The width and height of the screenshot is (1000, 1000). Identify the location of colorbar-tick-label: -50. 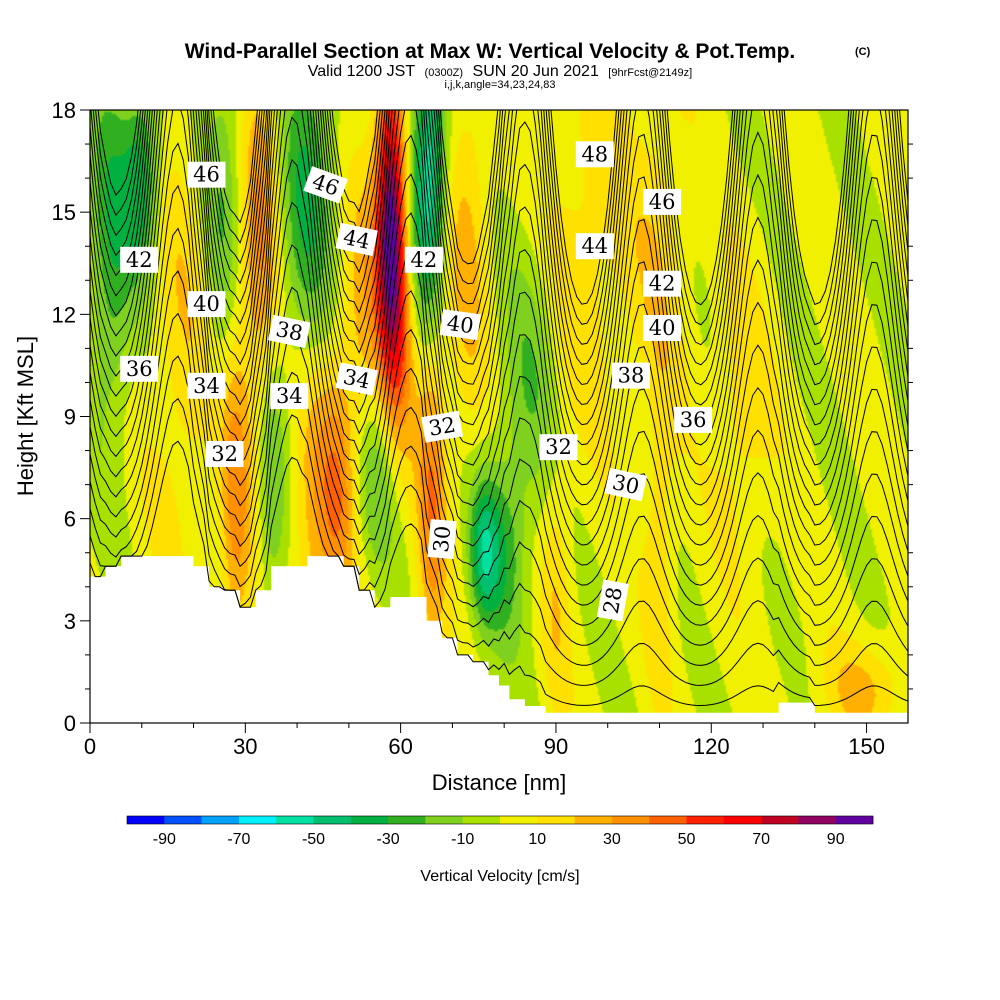
(313, 839).